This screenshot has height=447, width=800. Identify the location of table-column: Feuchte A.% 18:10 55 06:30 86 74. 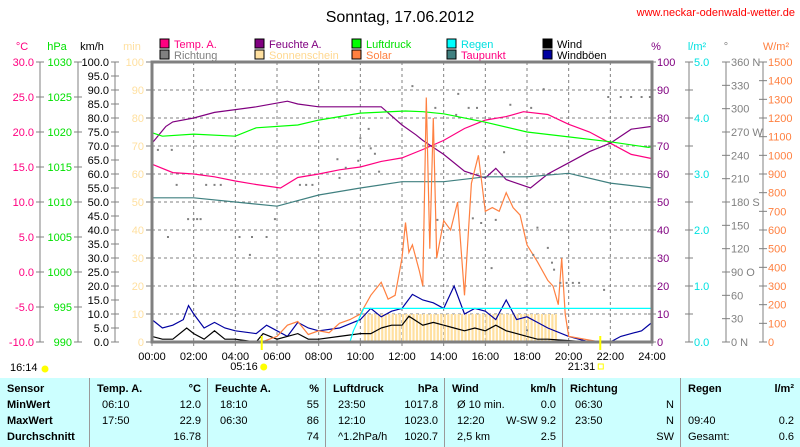
(267, 412).